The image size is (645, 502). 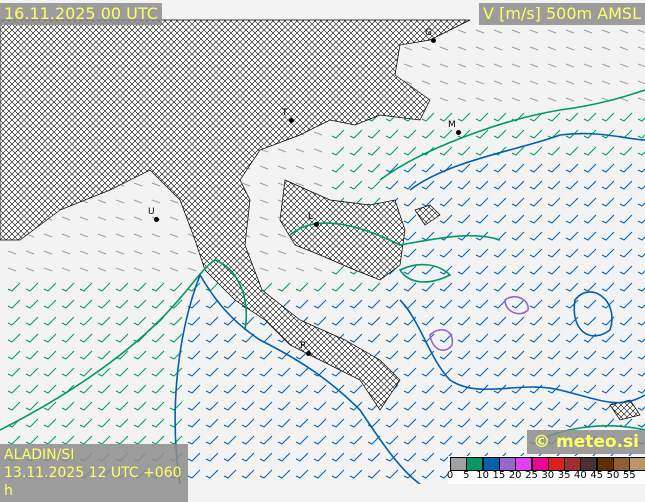 What do you see at coordinates (466, 475) in the screenshot?
I see `legend-tick: 5` at bounding box center [466, 475].